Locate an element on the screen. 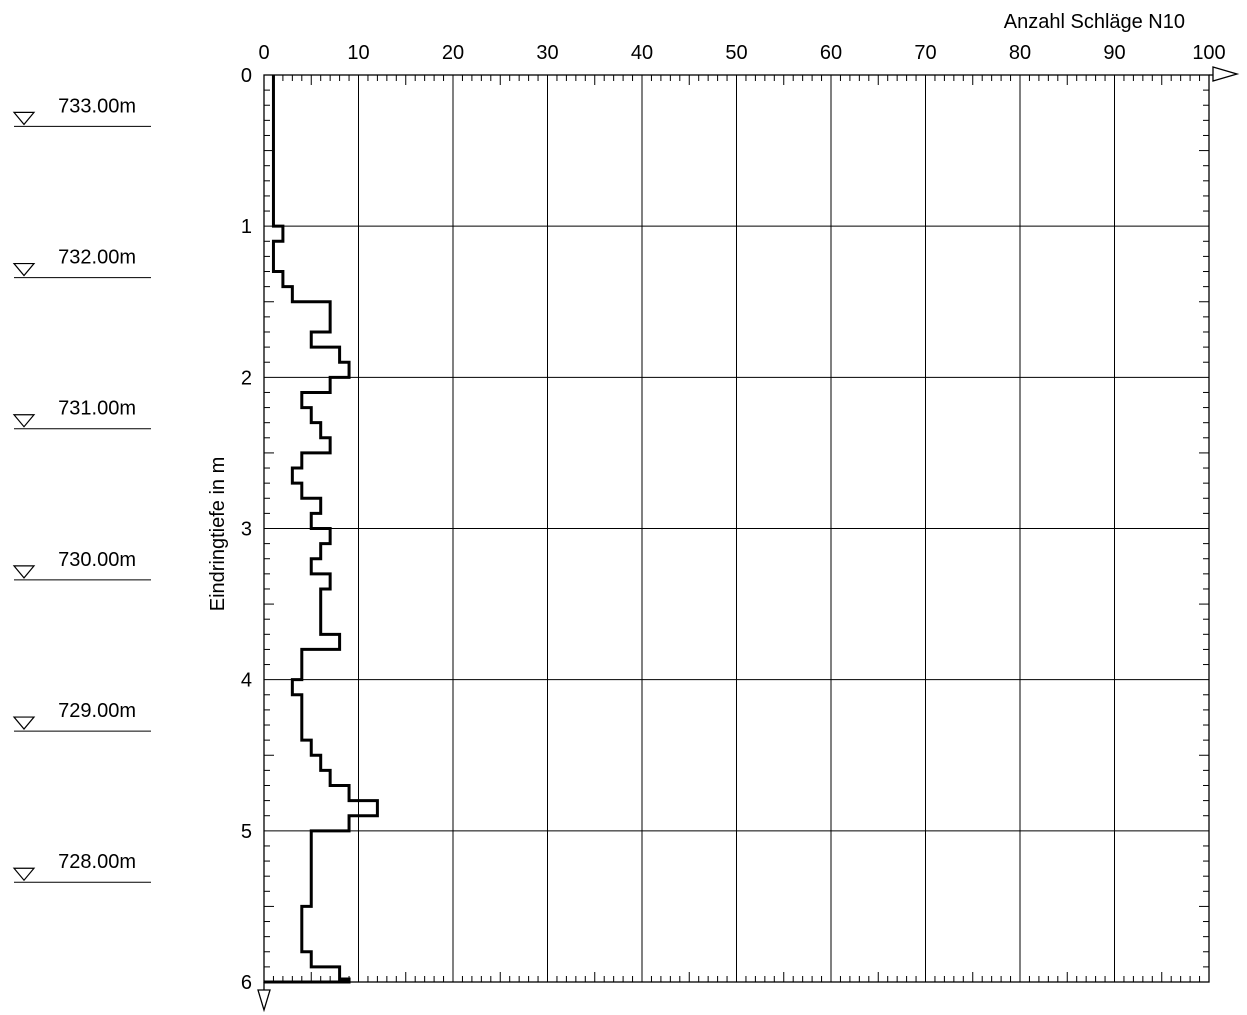  elevation-label: 730.00m is located at coordinates (97, 560).